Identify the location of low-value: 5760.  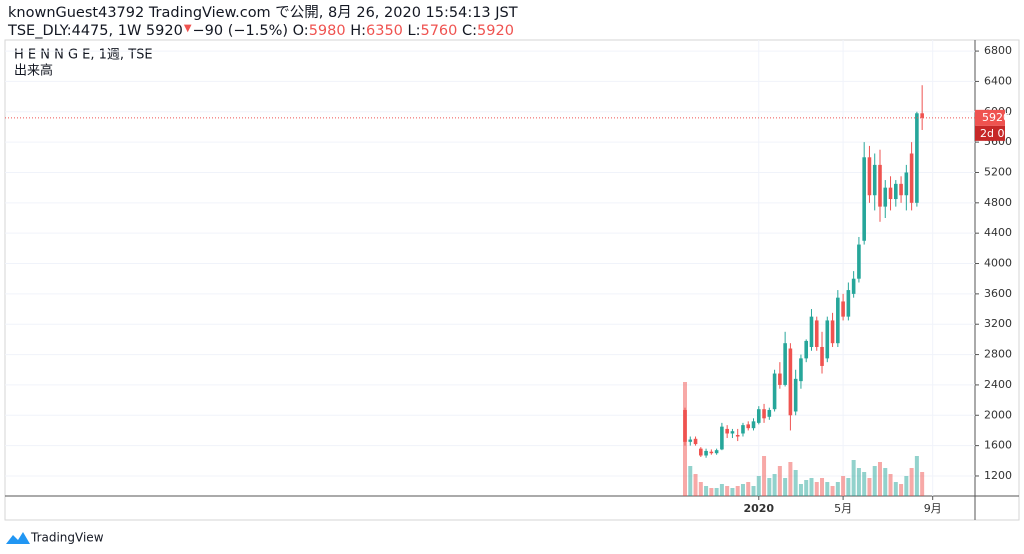
(438, 31).